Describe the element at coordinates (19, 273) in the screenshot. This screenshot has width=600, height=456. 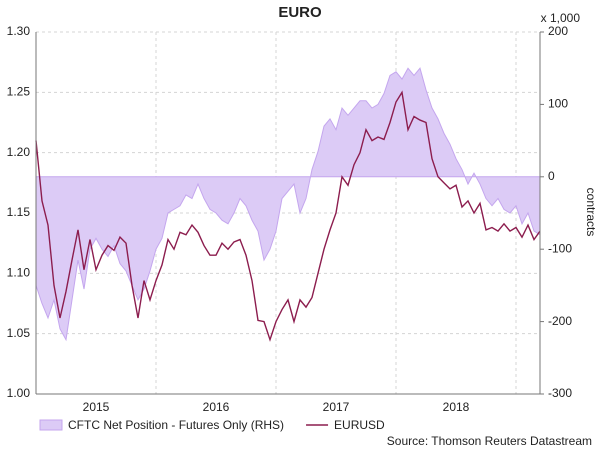
I see `y-tick-label: 1.10` at that location.